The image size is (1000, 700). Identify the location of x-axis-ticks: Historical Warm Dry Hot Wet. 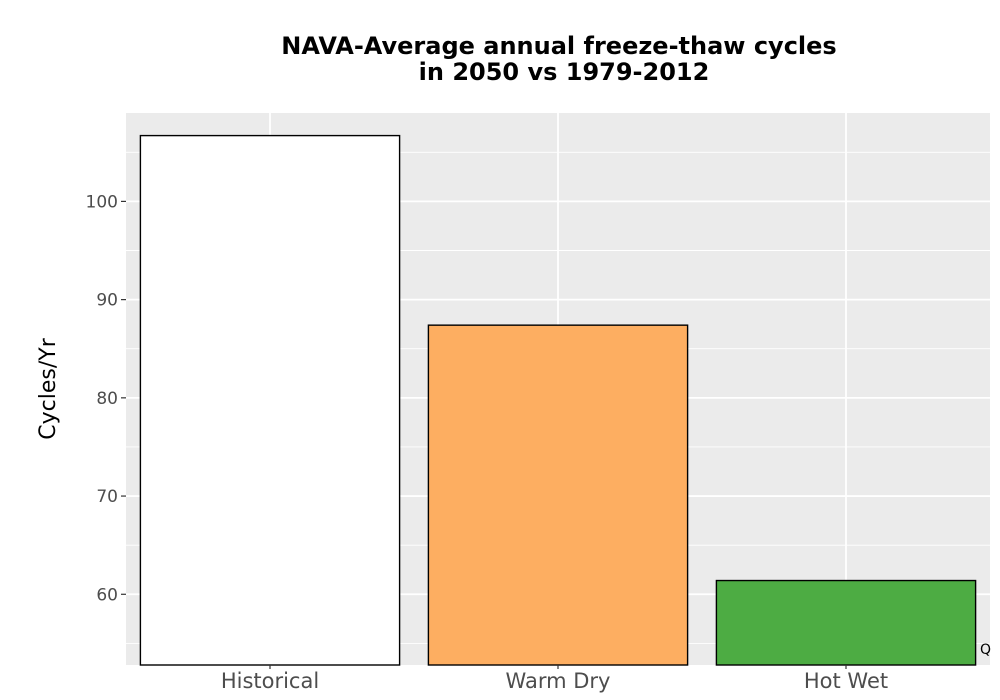
(554, 679).